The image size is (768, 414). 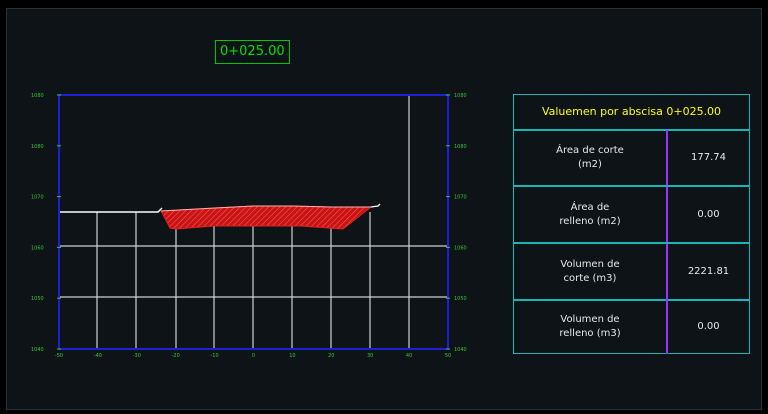 What do you see at coordinates (460, 198) in the screenshot?
I see `y-tick-label-right: 1070` at bounding box center [460, 198].